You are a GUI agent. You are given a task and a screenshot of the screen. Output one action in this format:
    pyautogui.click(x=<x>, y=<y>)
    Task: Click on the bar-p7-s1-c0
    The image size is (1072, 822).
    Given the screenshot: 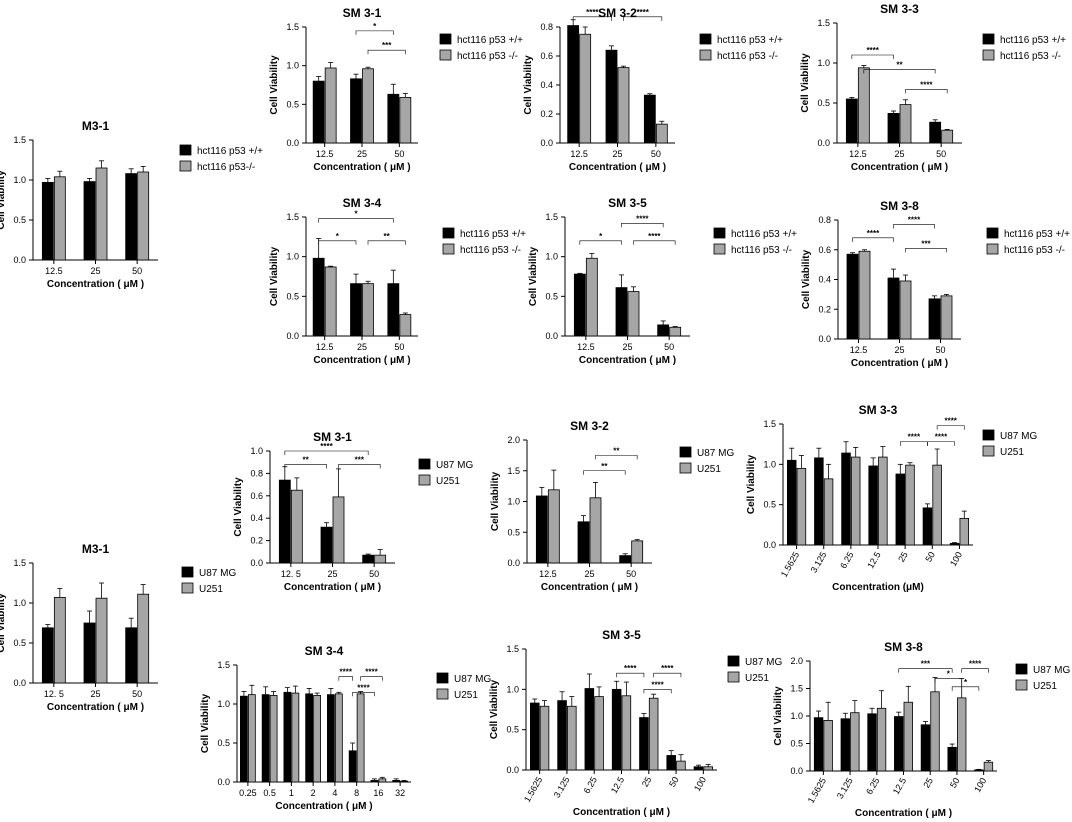 What is the action you would take?
    pyautogui.click(x=864, y=295)
    